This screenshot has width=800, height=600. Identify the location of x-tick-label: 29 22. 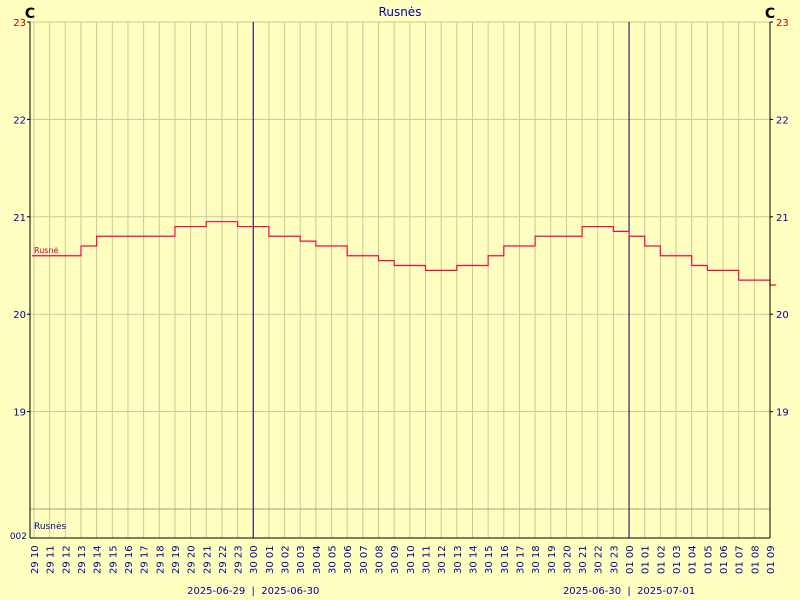
(223, 559).